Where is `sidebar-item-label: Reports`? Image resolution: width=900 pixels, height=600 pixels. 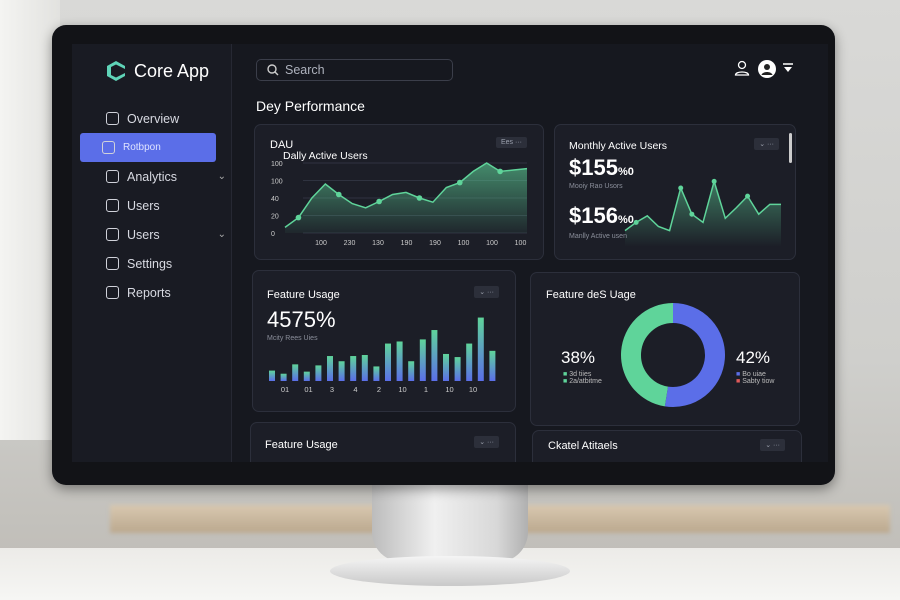 sidebar-item-label: Reports is located at coordinates (149, 292).